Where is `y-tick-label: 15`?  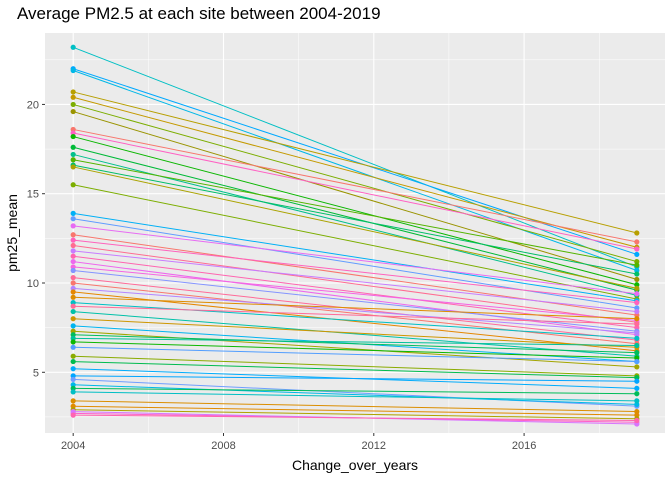 y-tick-label: 15 is located at coordinates (33, 195).